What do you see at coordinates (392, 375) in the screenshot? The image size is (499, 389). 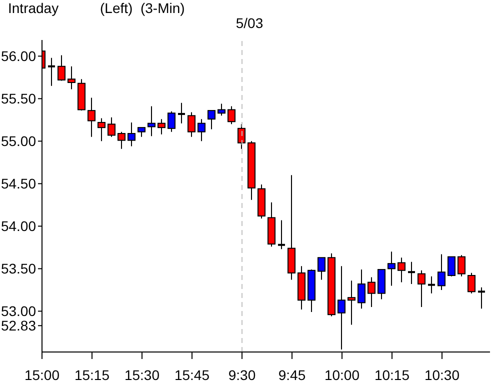 I see `x-tick-label: 10:15` at bounding box center [392, 375].